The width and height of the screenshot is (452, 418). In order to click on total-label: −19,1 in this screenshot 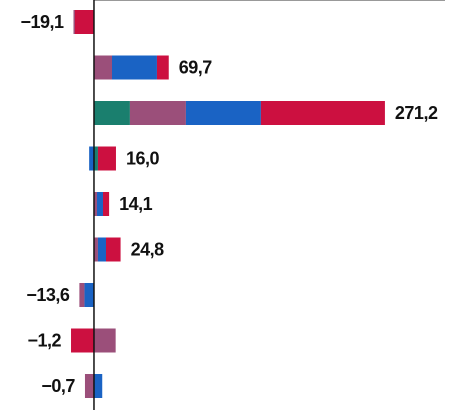, I will do `click(42, 22)`.